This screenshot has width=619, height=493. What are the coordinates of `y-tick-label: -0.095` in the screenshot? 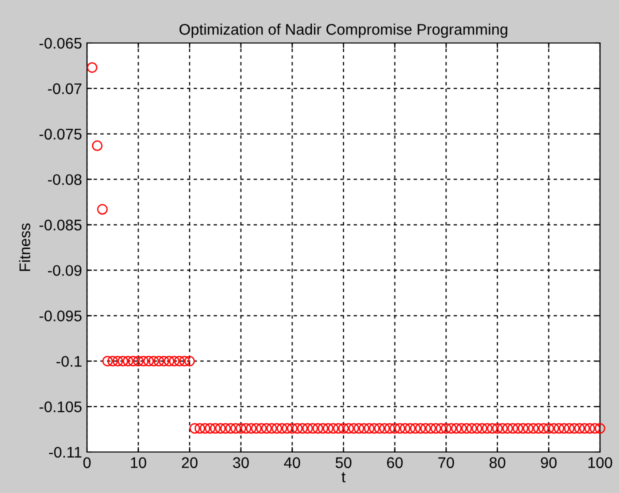 It's located at (61, 316).